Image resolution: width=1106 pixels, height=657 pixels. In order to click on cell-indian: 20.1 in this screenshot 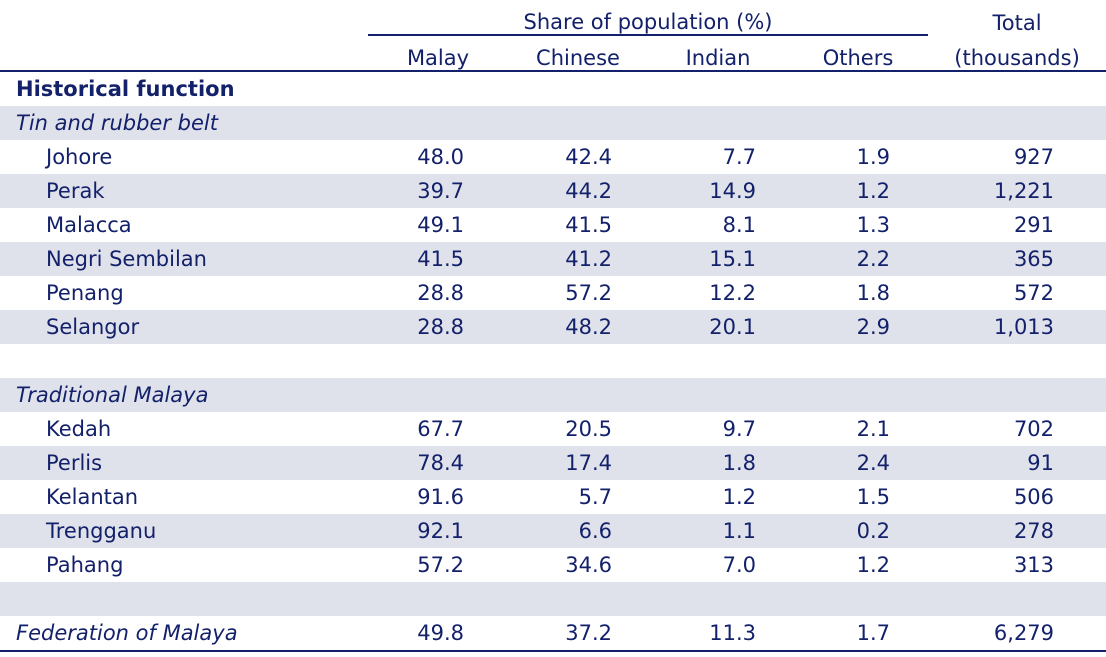, I will do `click(718, 327)`.